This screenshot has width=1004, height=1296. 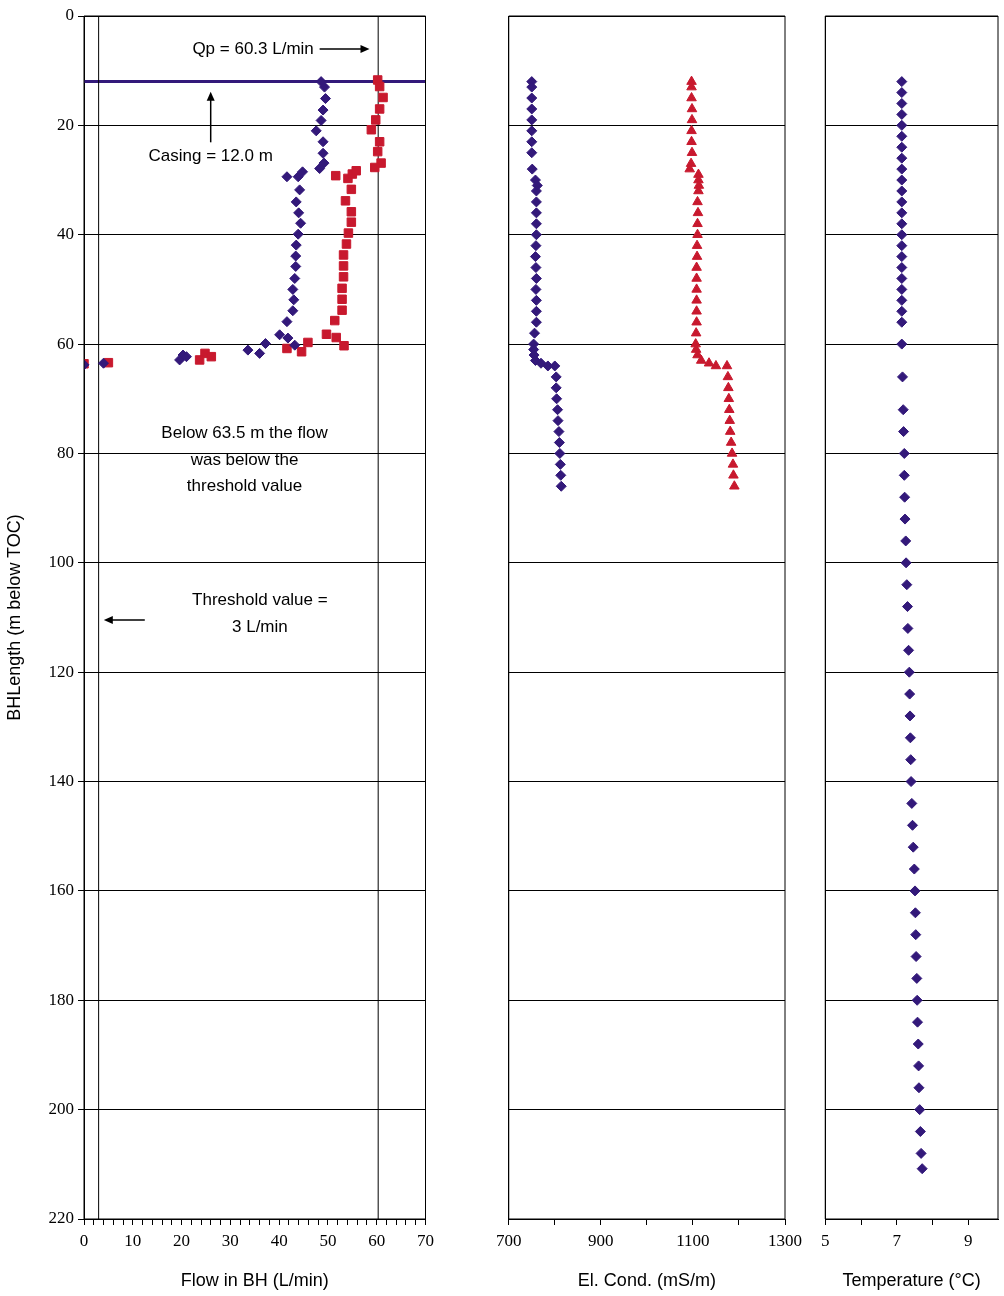 I want to click on y-tick-label: 20, so click(x=65, y=124).